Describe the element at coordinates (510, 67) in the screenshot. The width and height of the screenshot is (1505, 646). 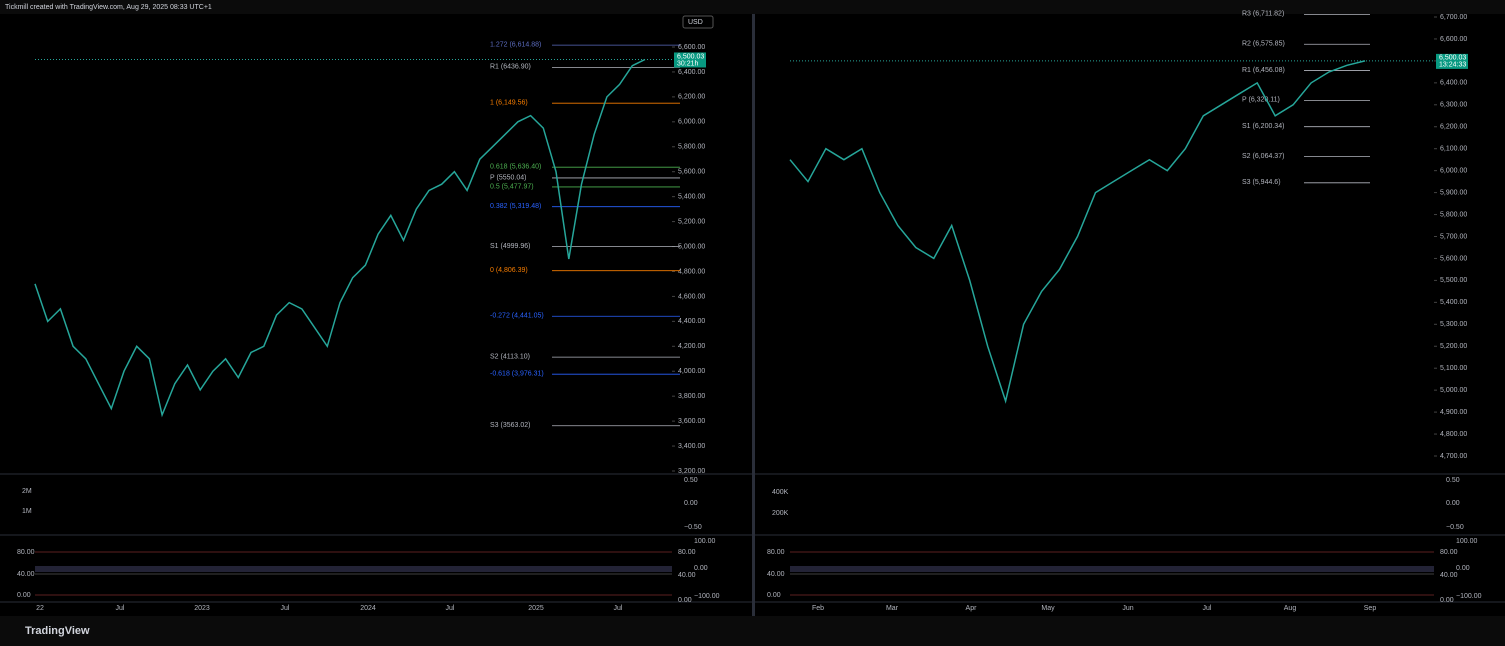
I see `pivot-label: R1 (6436.90)` at that location.